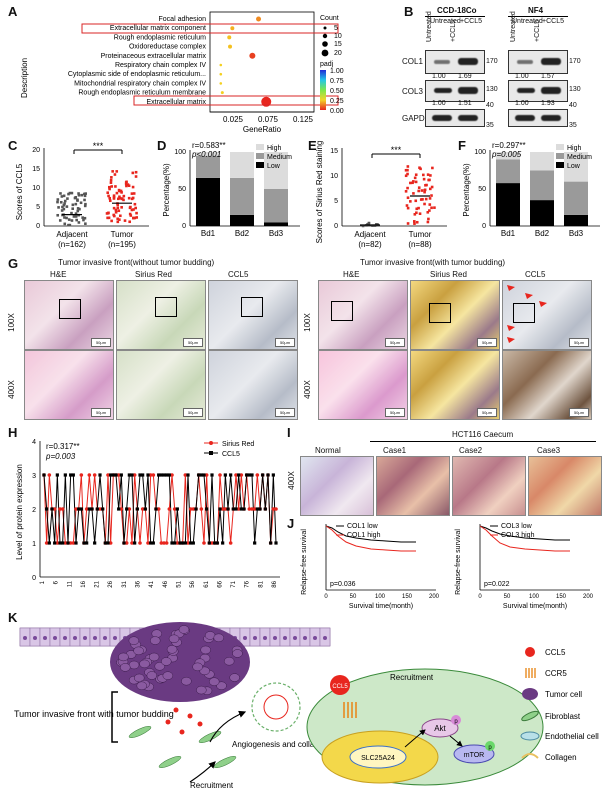  I want to click on b-mw: 130, so click(575, 89).